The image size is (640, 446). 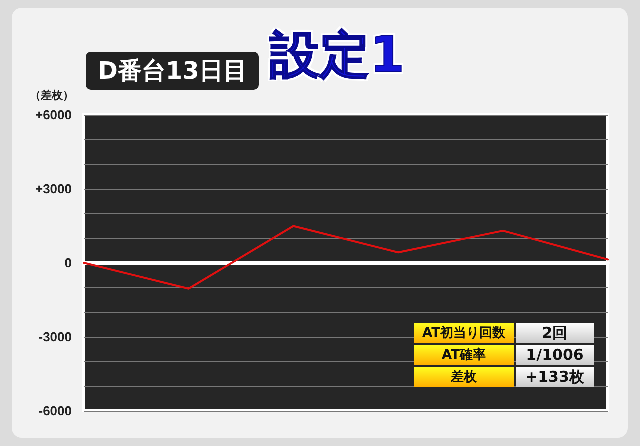 What do you see at coordinates (555, 377) in the screenshot?
I see `annotation: +133枚` at bounding box center [555, 377].